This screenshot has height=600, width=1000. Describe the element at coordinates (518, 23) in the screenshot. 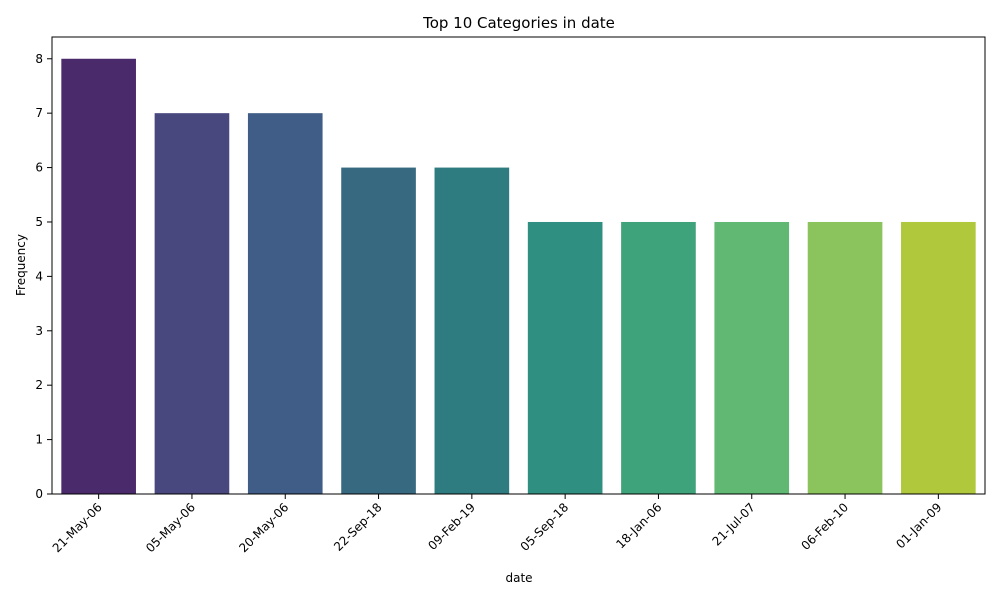

I see `chart-title: Top 10 Categories in date` at that location.